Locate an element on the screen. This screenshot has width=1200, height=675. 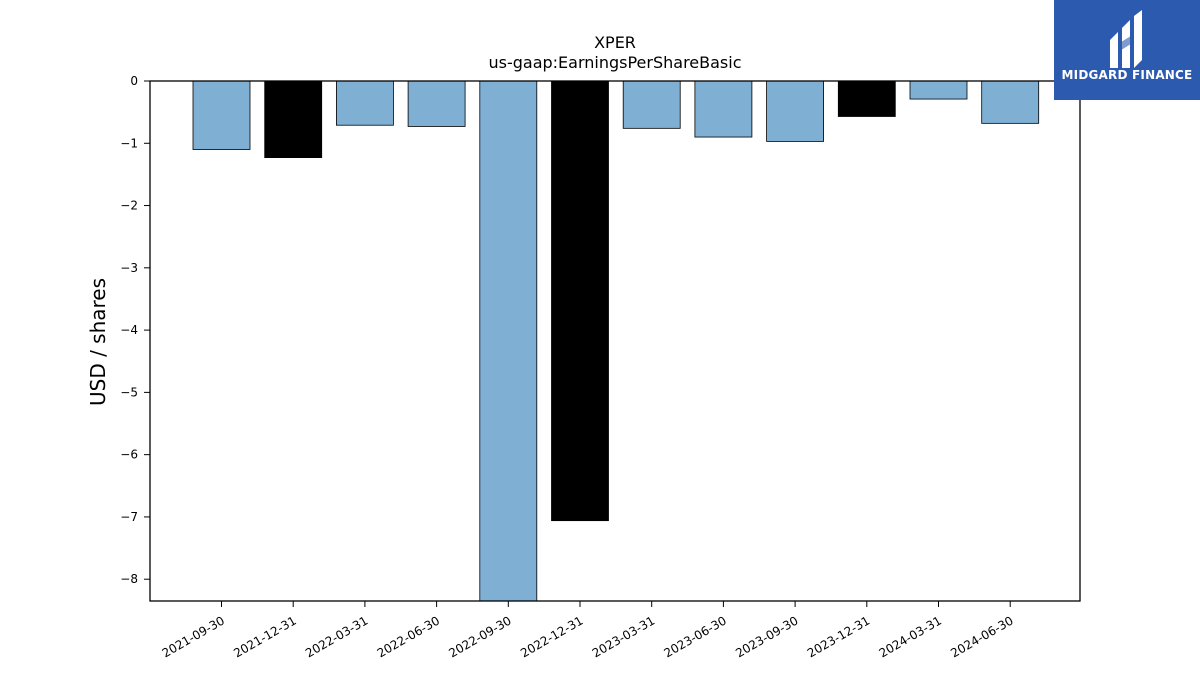
x-tick-label: 2021-12-31 is located at coordinates (264, 636).